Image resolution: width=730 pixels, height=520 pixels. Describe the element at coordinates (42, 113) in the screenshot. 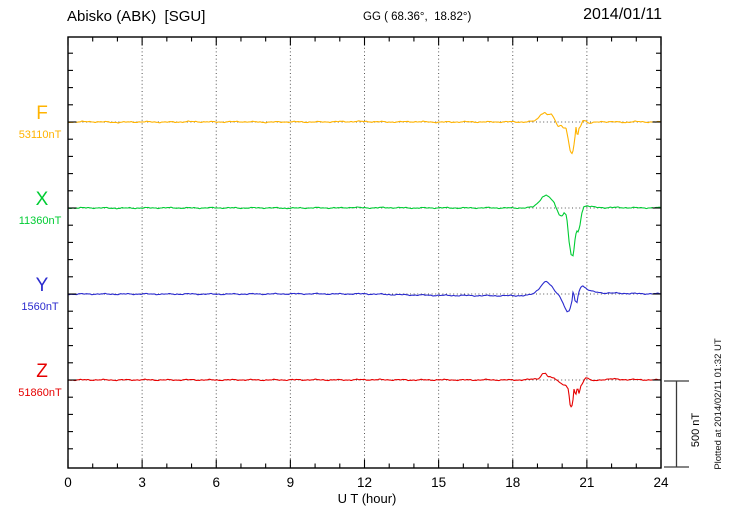

I see `channel-label-f: F` at that location.